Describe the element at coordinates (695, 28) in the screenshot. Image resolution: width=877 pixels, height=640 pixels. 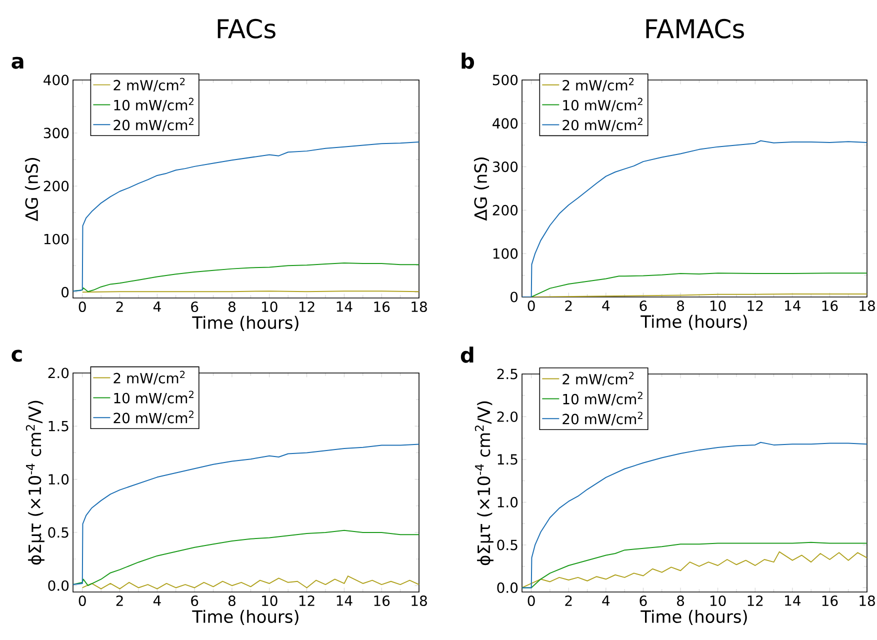
I see `chart-title: FAMACs` at that location.